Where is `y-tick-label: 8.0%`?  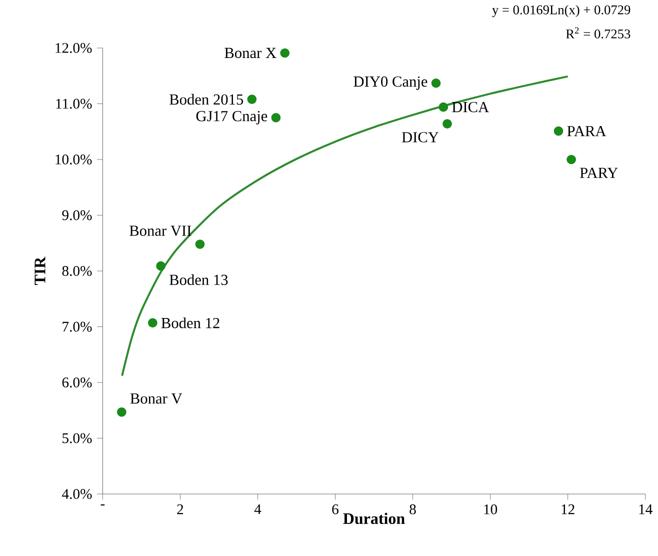
y-tick-label: 8.0% is located at coordinates (77, 271).